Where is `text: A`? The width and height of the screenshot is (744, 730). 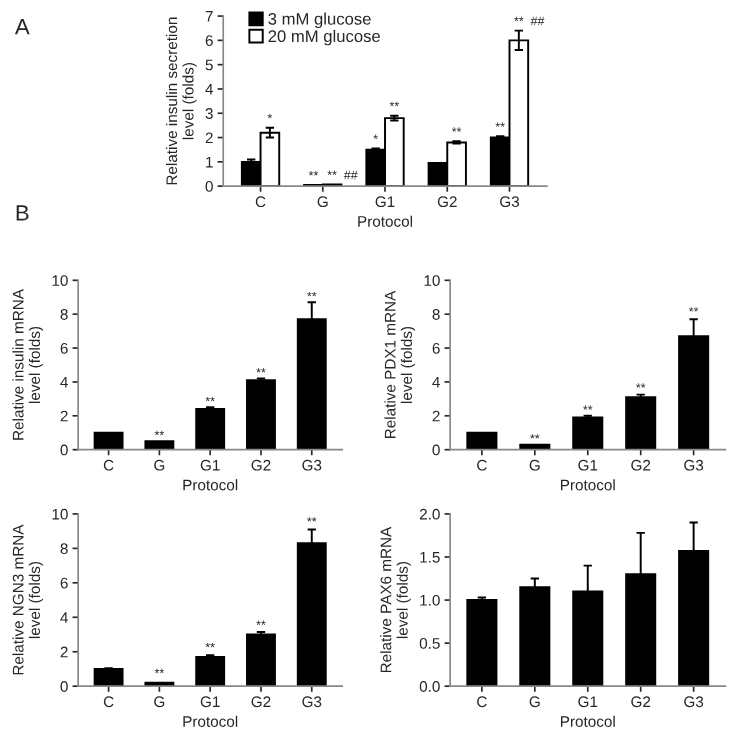 text: A is located at coordinates (22, 27).